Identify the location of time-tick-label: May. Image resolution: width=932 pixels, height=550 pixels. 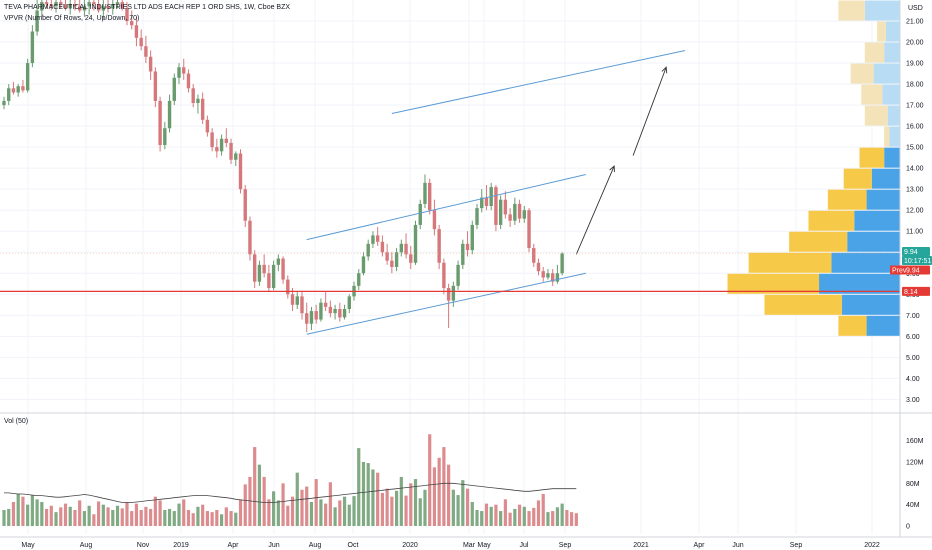
(484, 545).